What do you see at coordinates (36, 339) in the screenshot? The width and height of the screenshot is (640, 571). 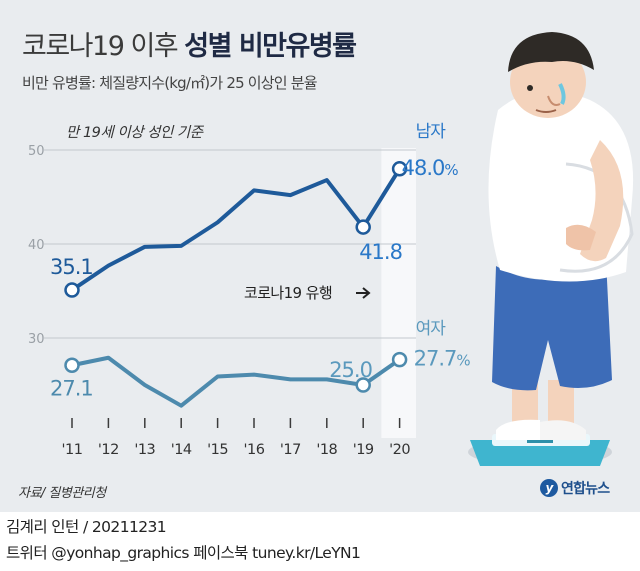 I see `y-tick-label: 30` at bounding box center [36, 339].